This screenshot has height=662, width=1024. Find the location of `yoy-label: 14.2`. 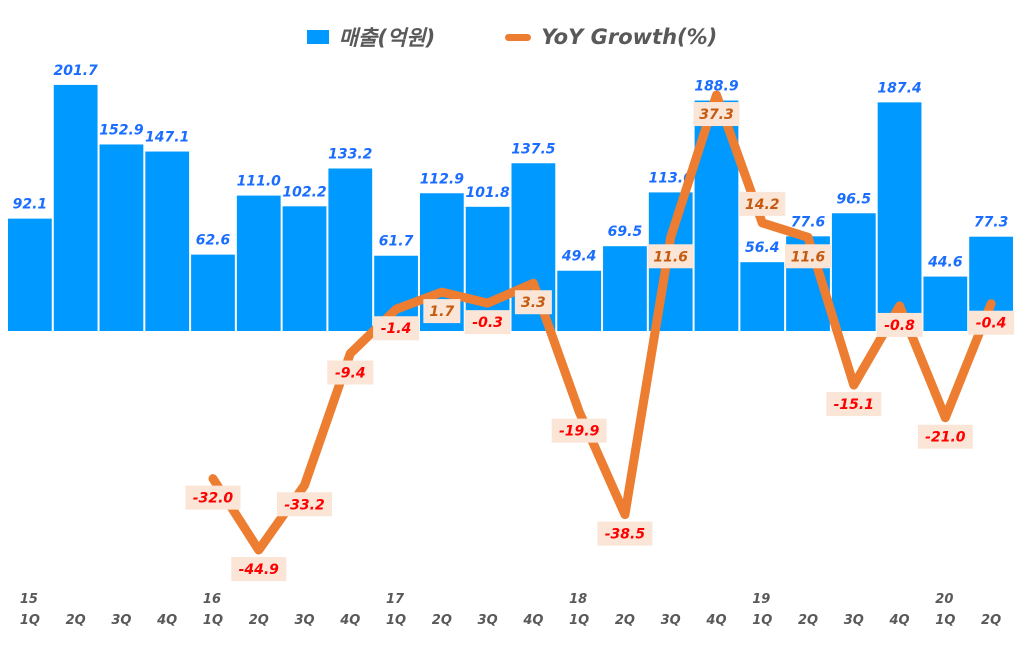

yoy-label: 14.2 is located at coordinates (762, 205).